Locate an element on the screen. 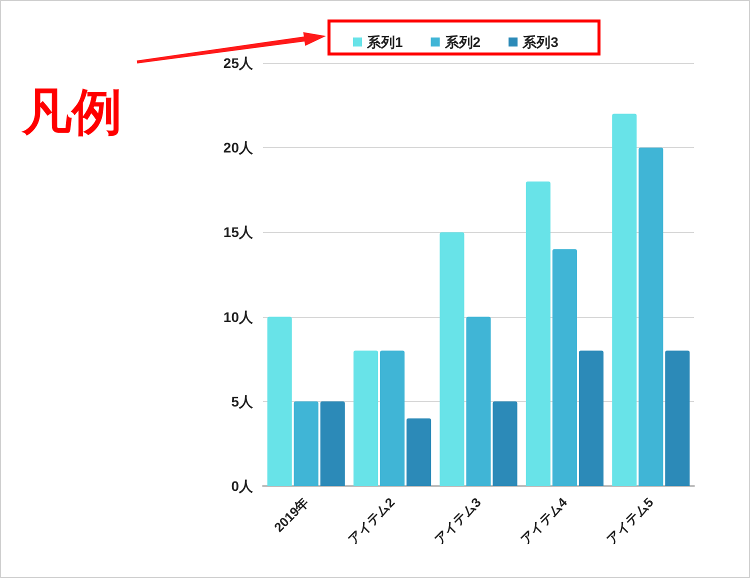 The width and height of the screenshot is (750, 578). y-tick-label: 10人 is located at coordinates (238, 316).